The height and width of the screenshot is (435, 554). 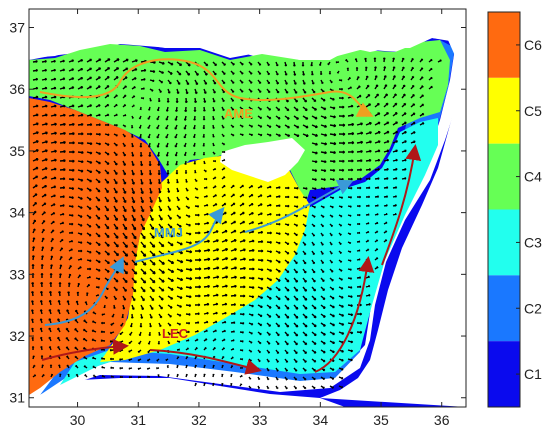 What do you see at coordinates (17, 274) in the screenshot?
I see `y-tick-label: 33` at bounding box center [17, 274].